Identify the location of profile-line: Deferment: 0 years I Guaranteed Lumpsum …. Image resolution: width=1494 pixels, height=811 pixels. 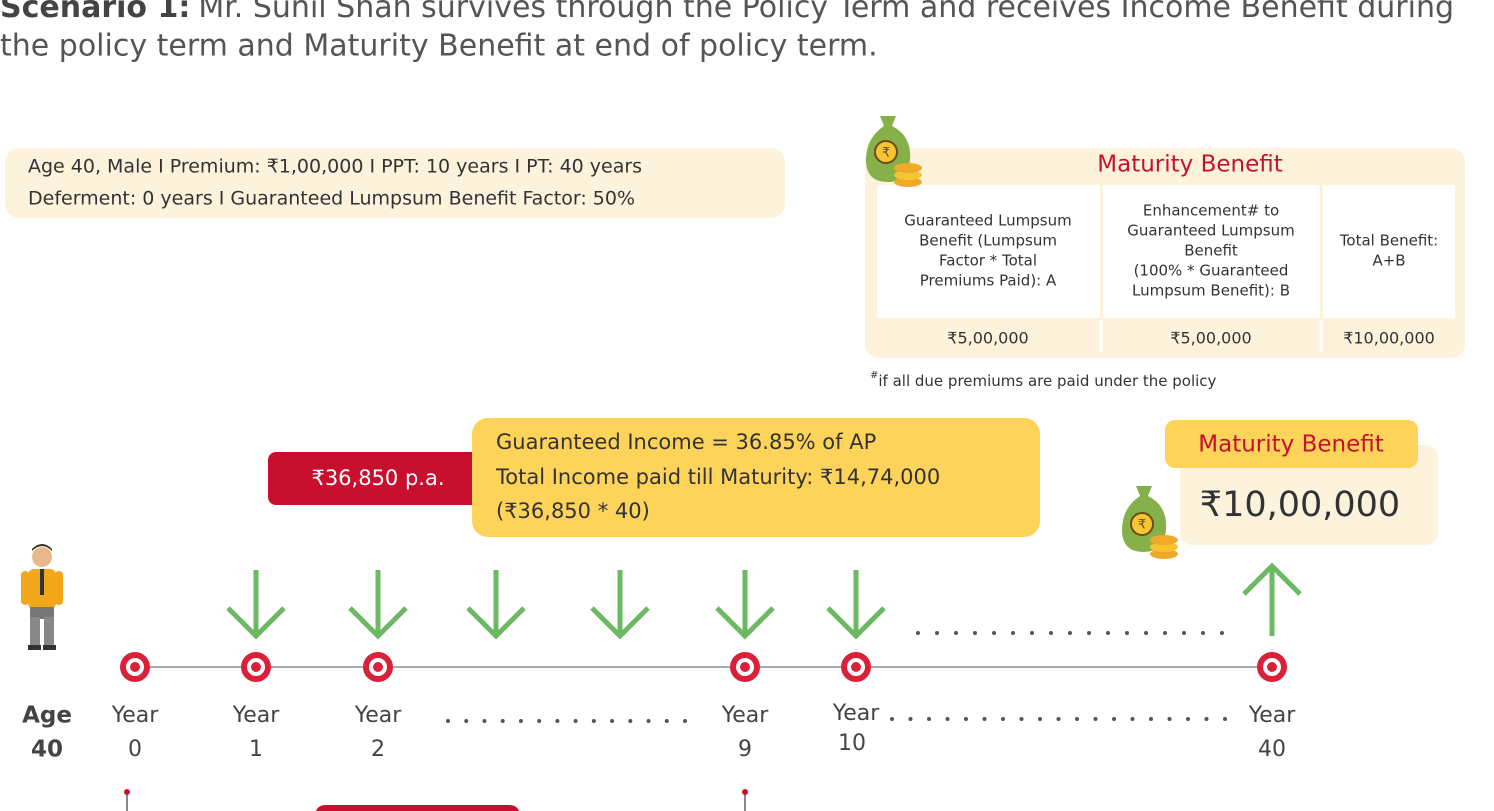
(331, 199).